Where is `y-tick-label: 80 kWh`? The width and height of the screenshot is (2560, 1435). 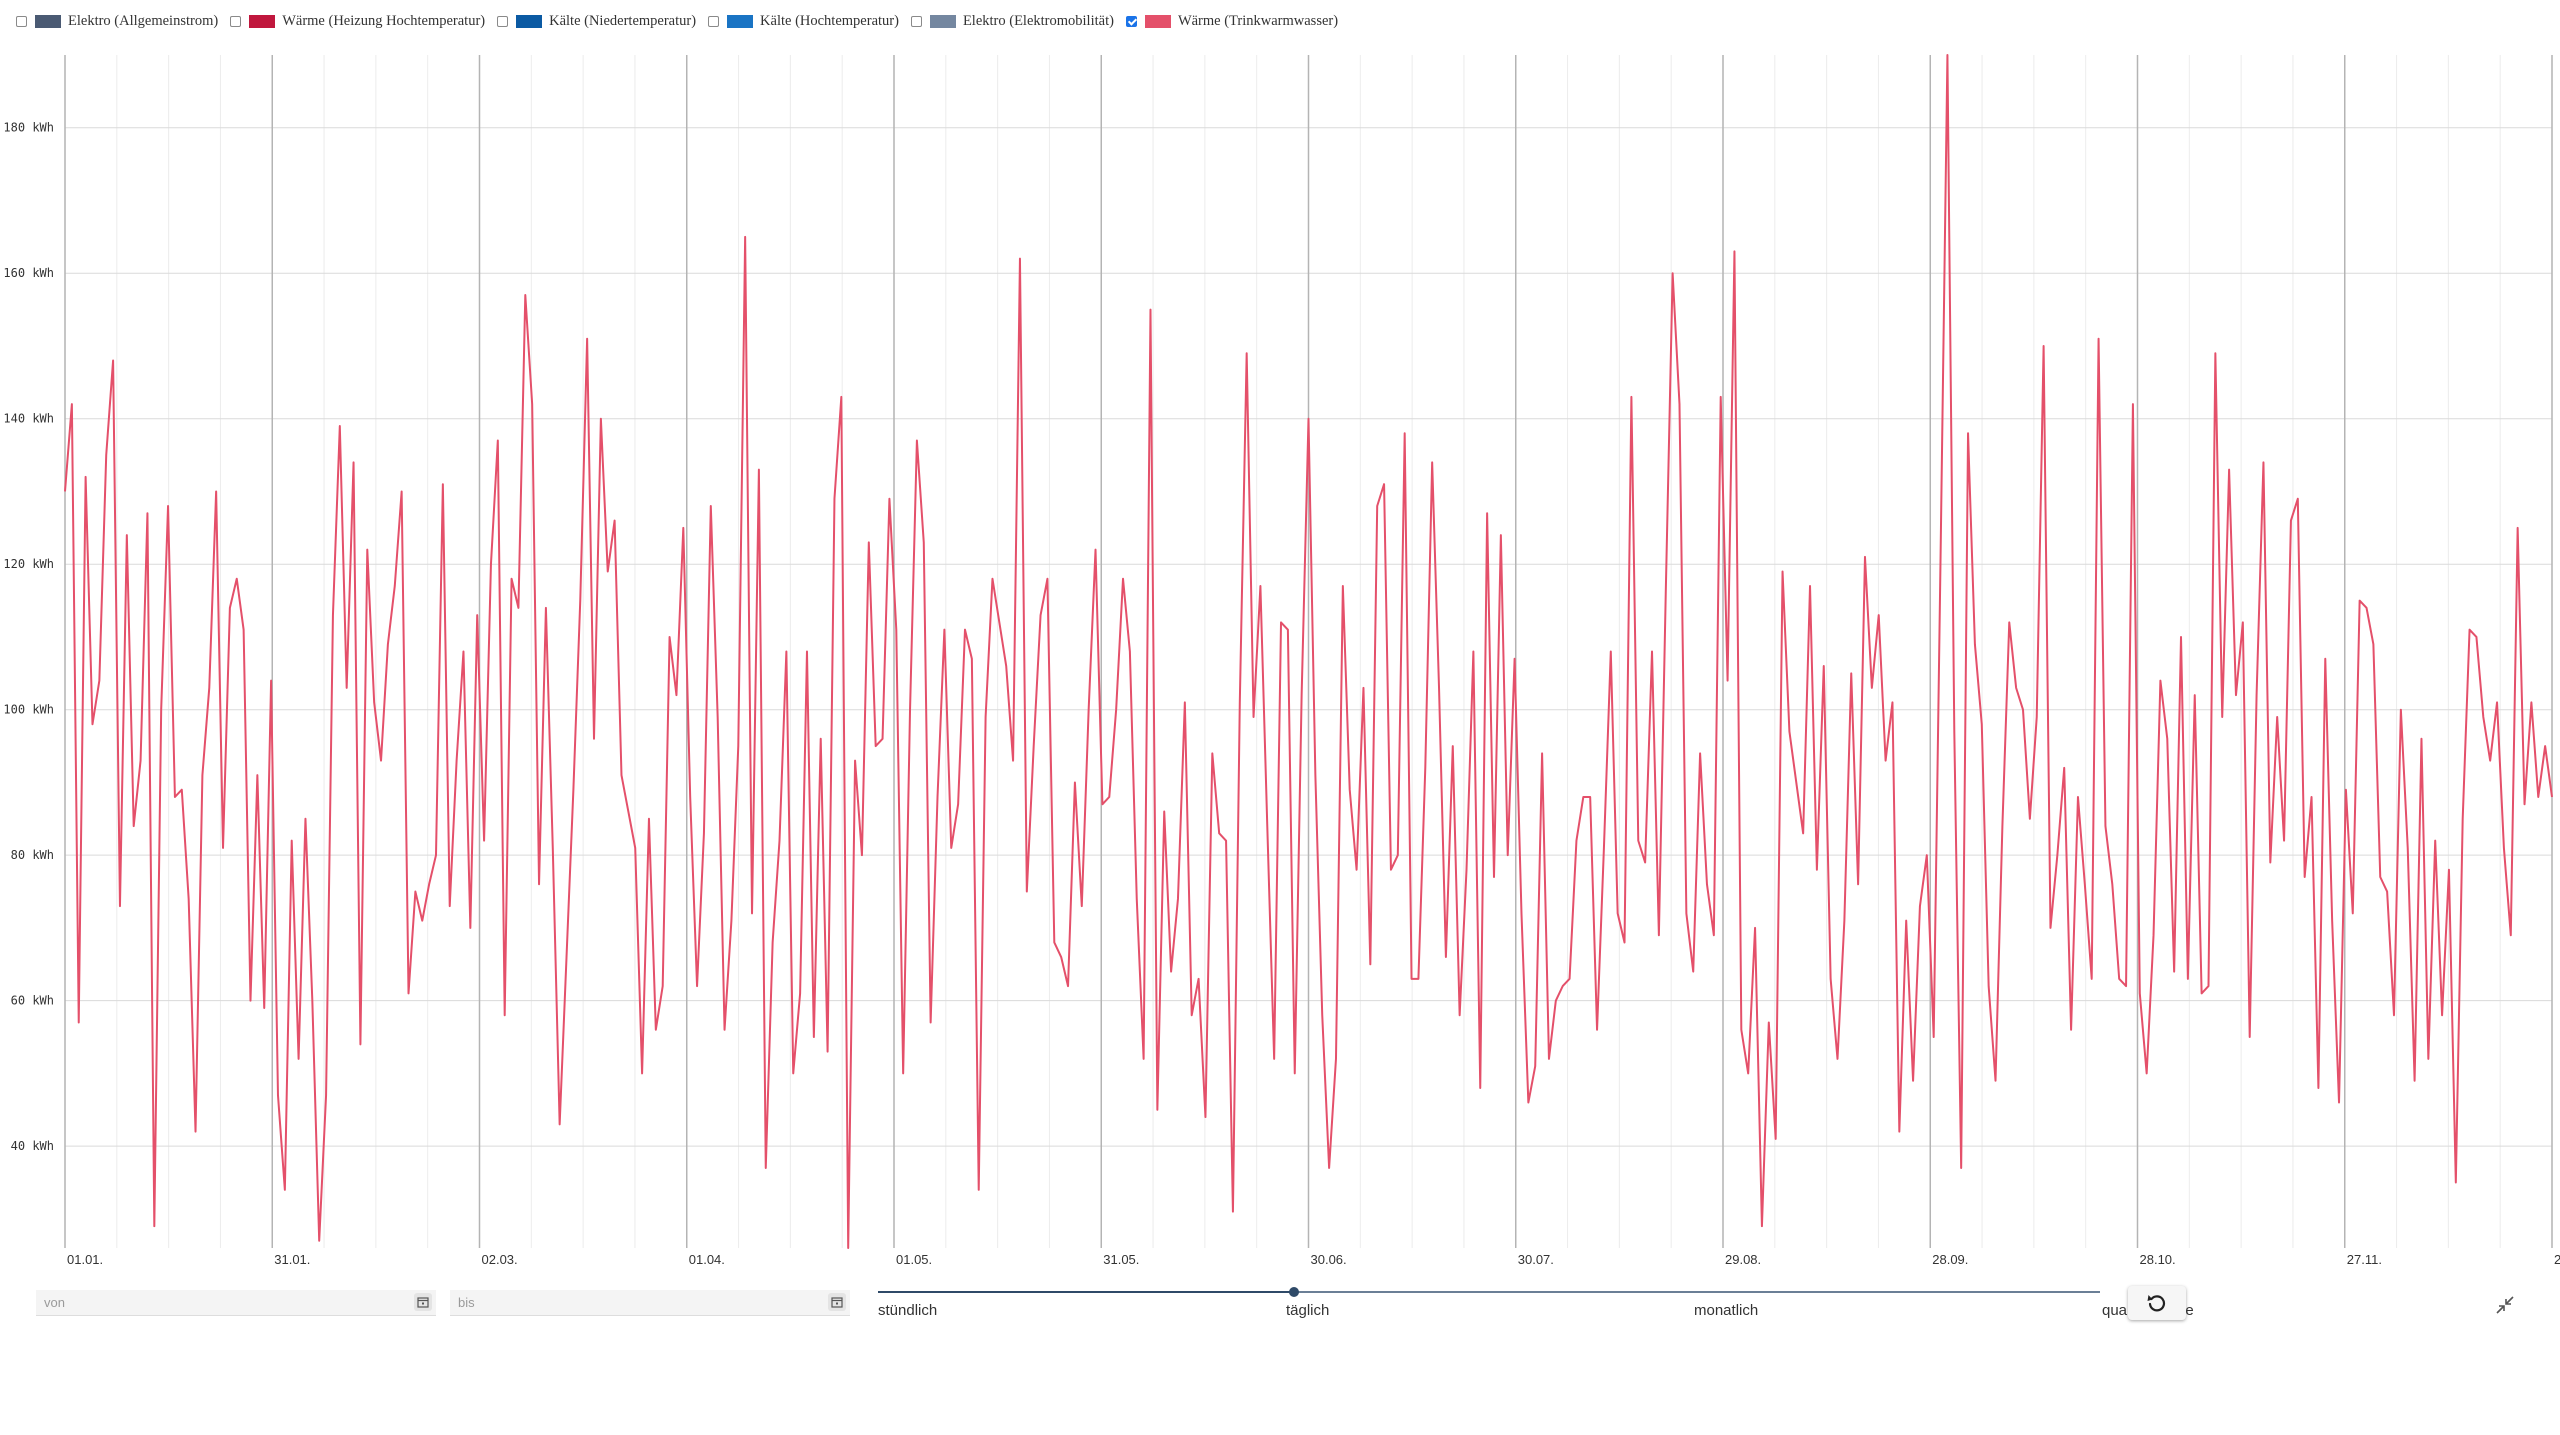 y-tick-label: 80 kWh is located at coordinates (32, 855).